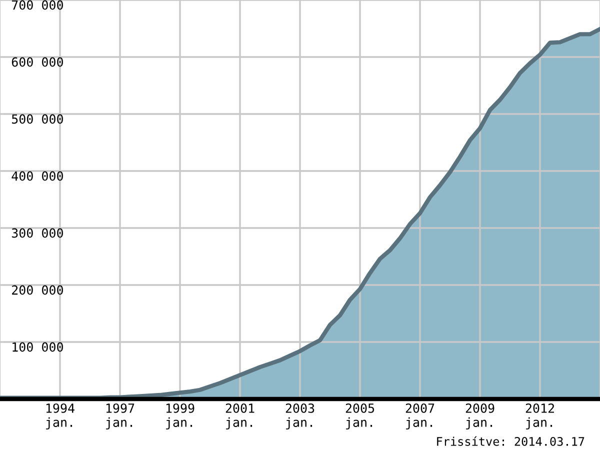 The height and width of the screenshot is (450, 600). I want to click on x-tick-label: 2001 jan., so click(240, 416).